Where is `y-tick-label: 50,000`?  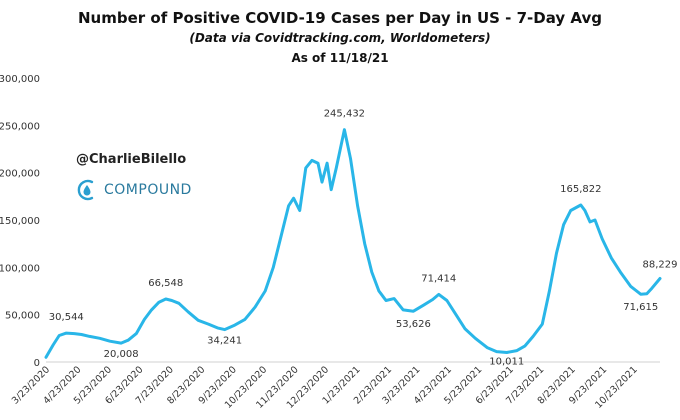
y-tick-label: 50,000 is located at coordinates (22, 316).